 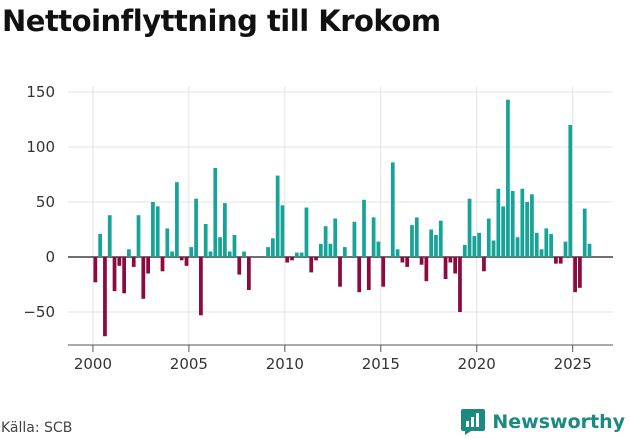 What do you see at coordinates (477, 364) in the screenshot?
I see `x-tick-label: 2020` at bounding box center [477, 364].